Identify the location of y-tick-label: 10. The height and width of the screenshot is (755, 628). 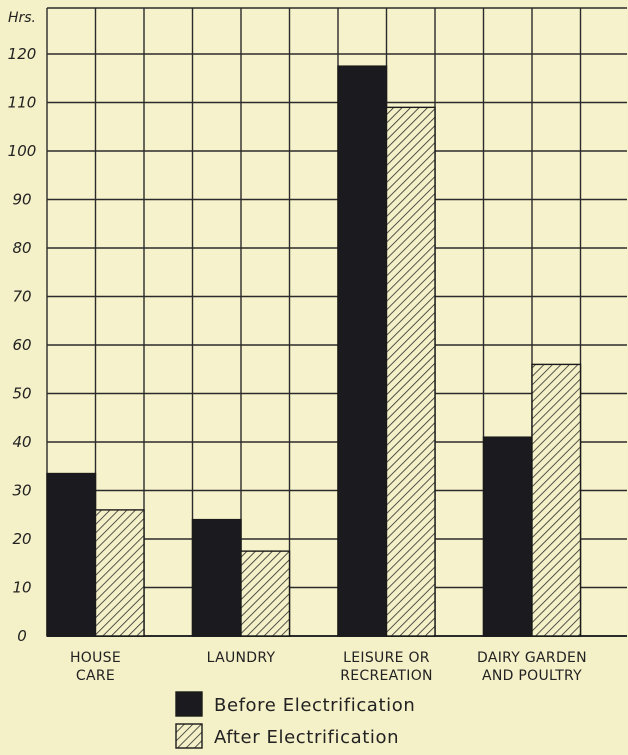
(21, 588).